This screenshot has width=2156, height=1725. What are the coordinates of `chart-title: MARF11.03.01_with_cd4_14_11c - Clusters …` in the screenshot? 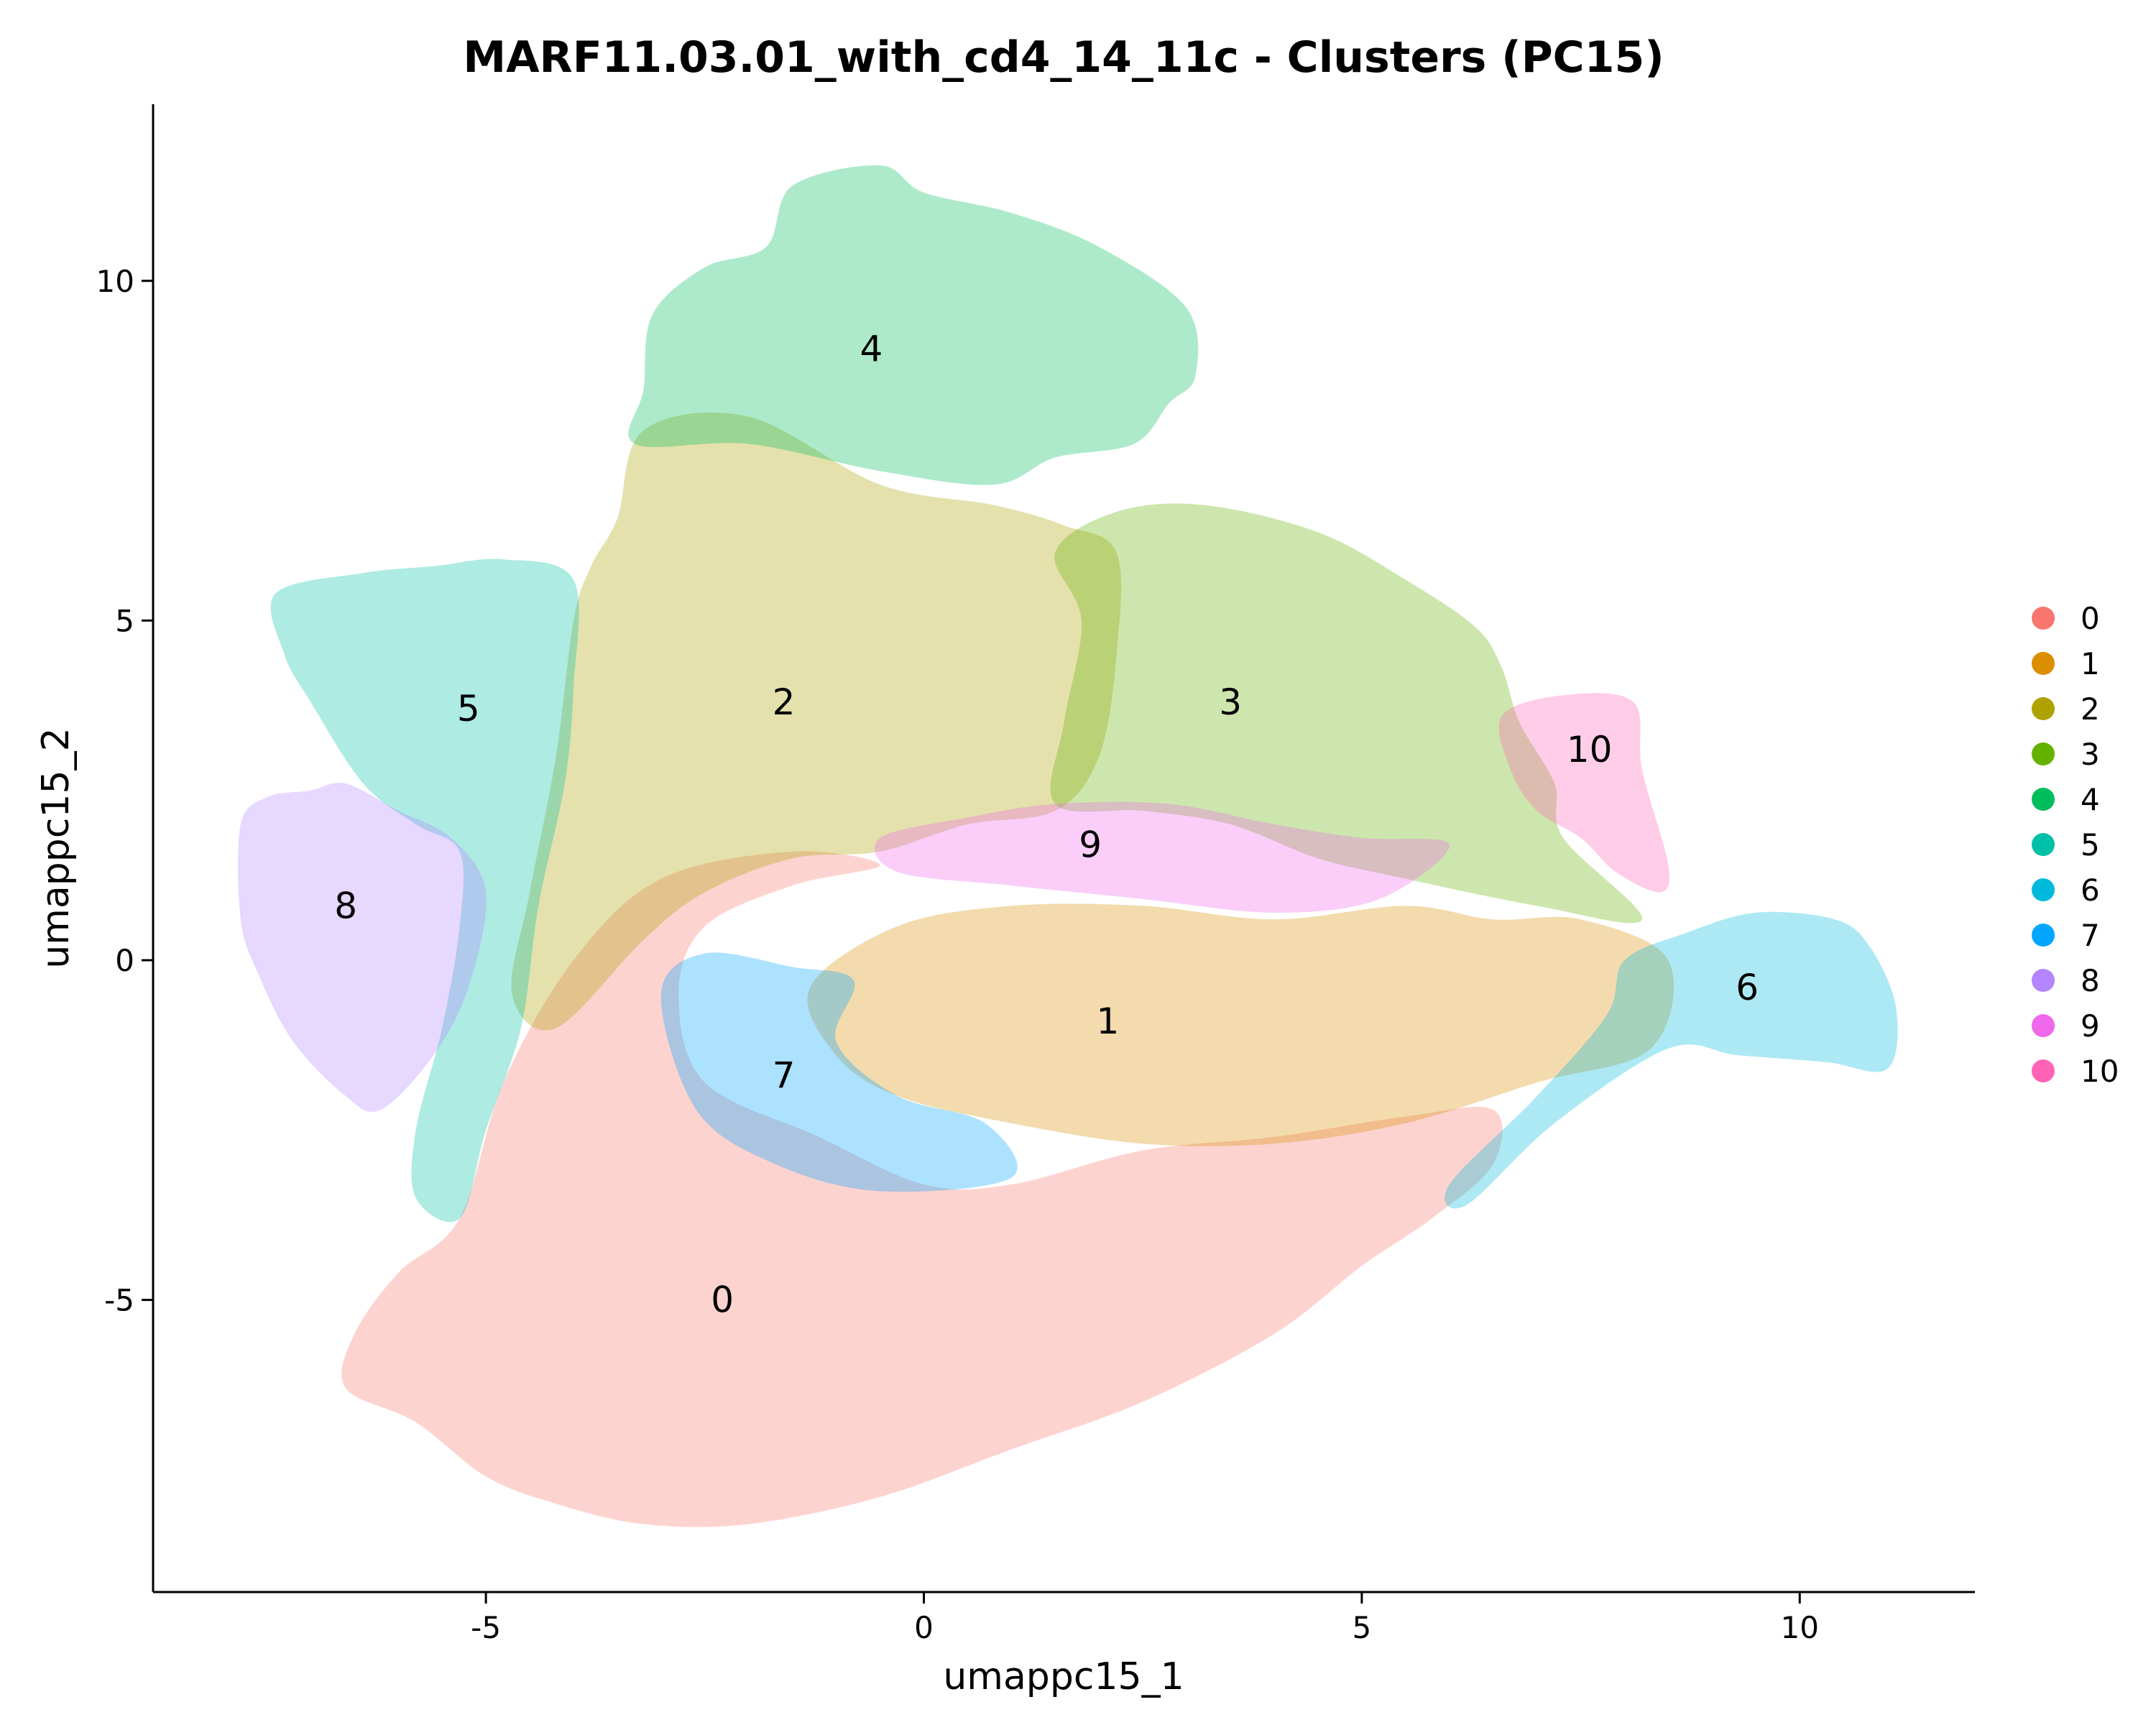 It's located at (1063, 57).